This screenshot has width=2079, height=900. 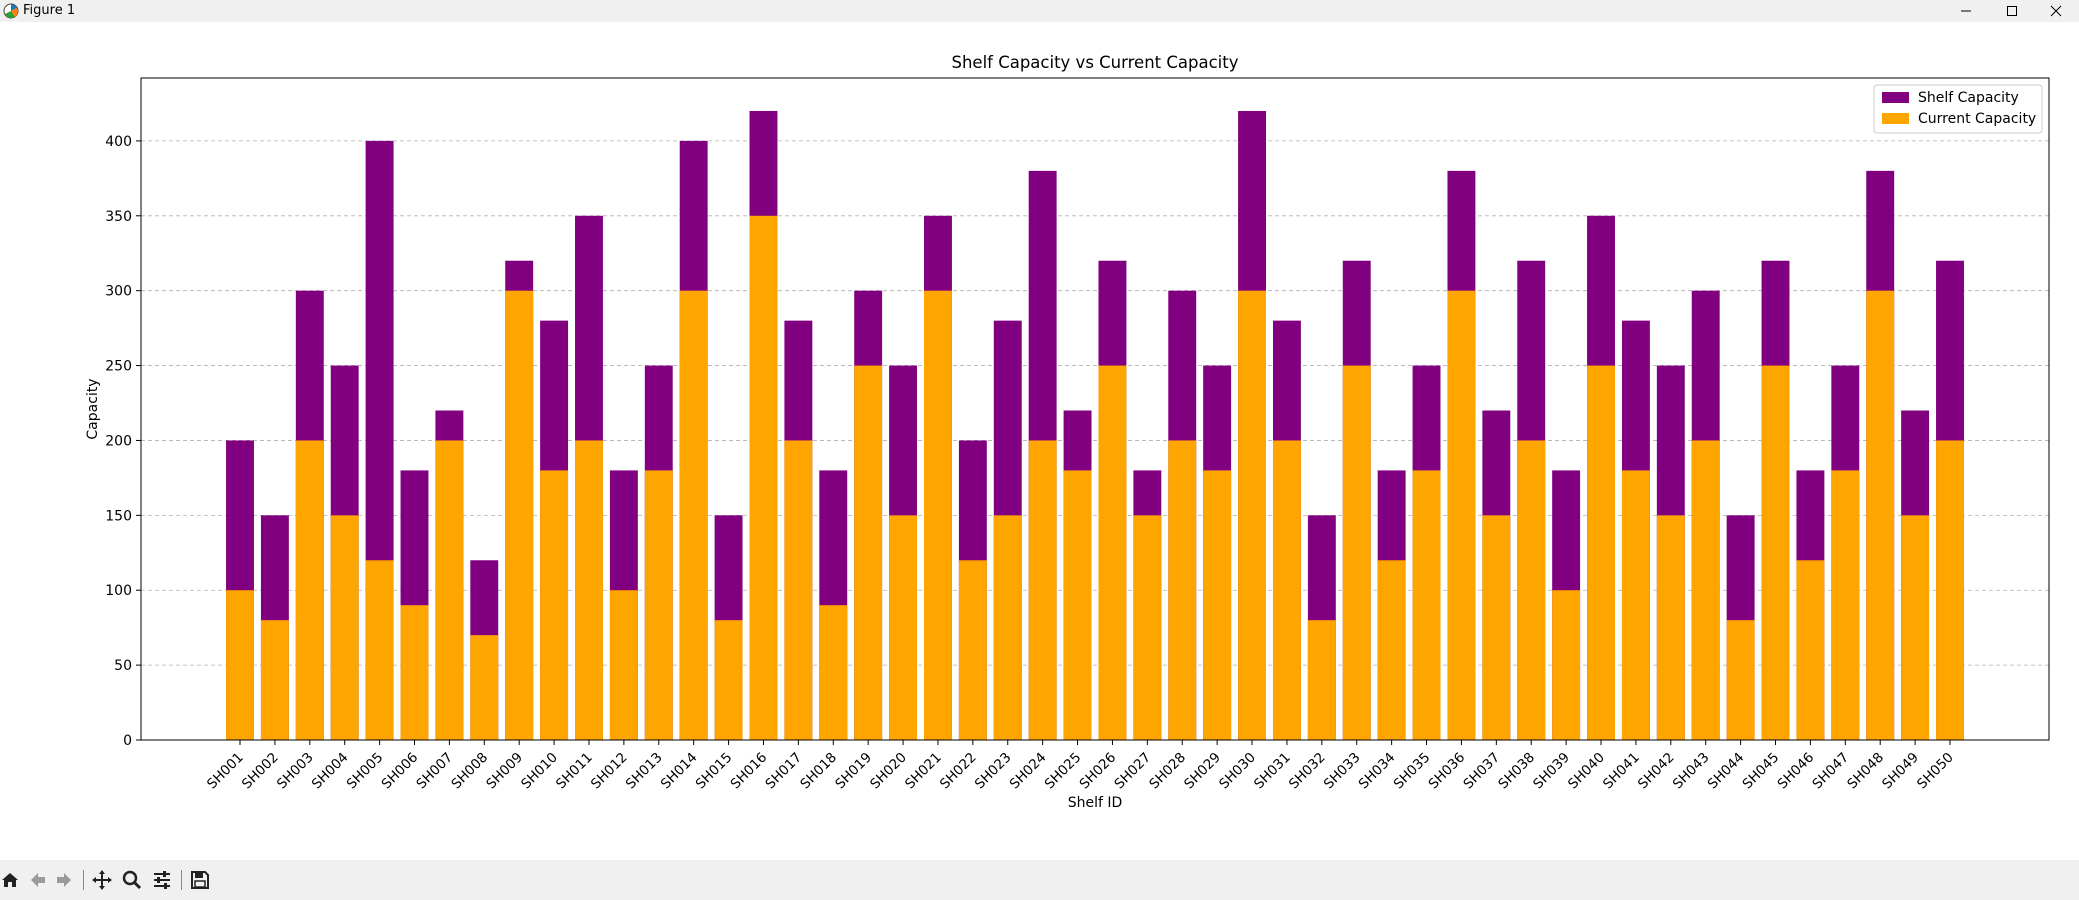 I want to click on window-title: Figure 1, so click(x=49, y=10).